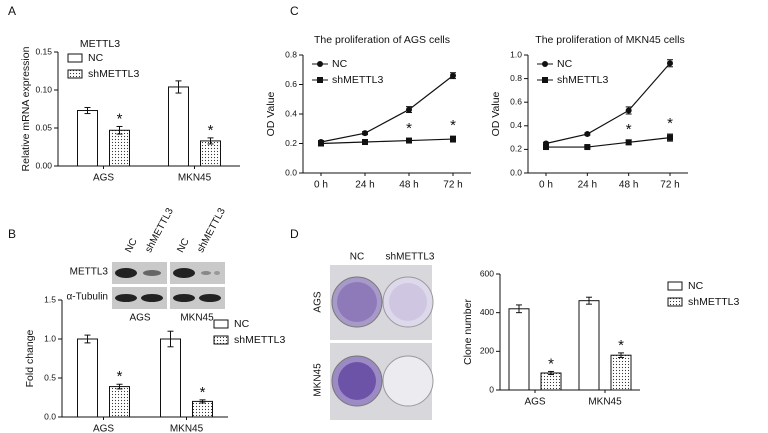 The image size is (768, 433). What do you see at coordinates (516, 149) in the screenshot?
I see `y-tick-label: 0.2` at bounding box center [516, 149].